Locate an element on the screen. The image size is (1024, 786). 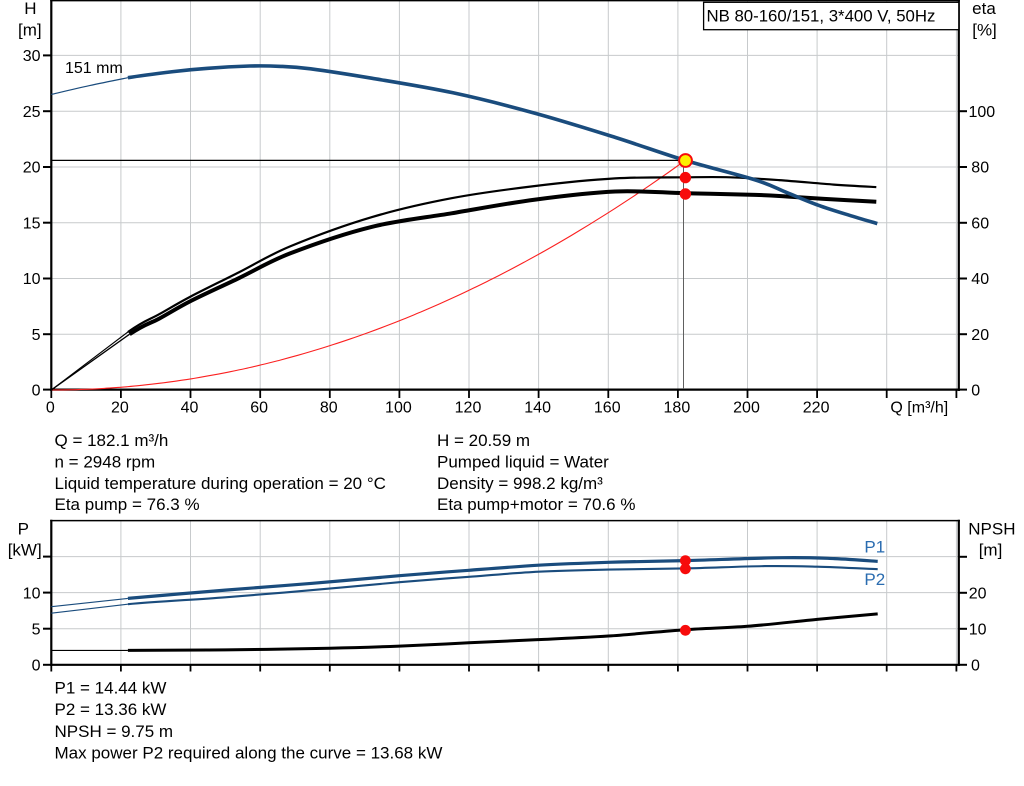
svg-text: 30 is located at coordinates (32, 56).